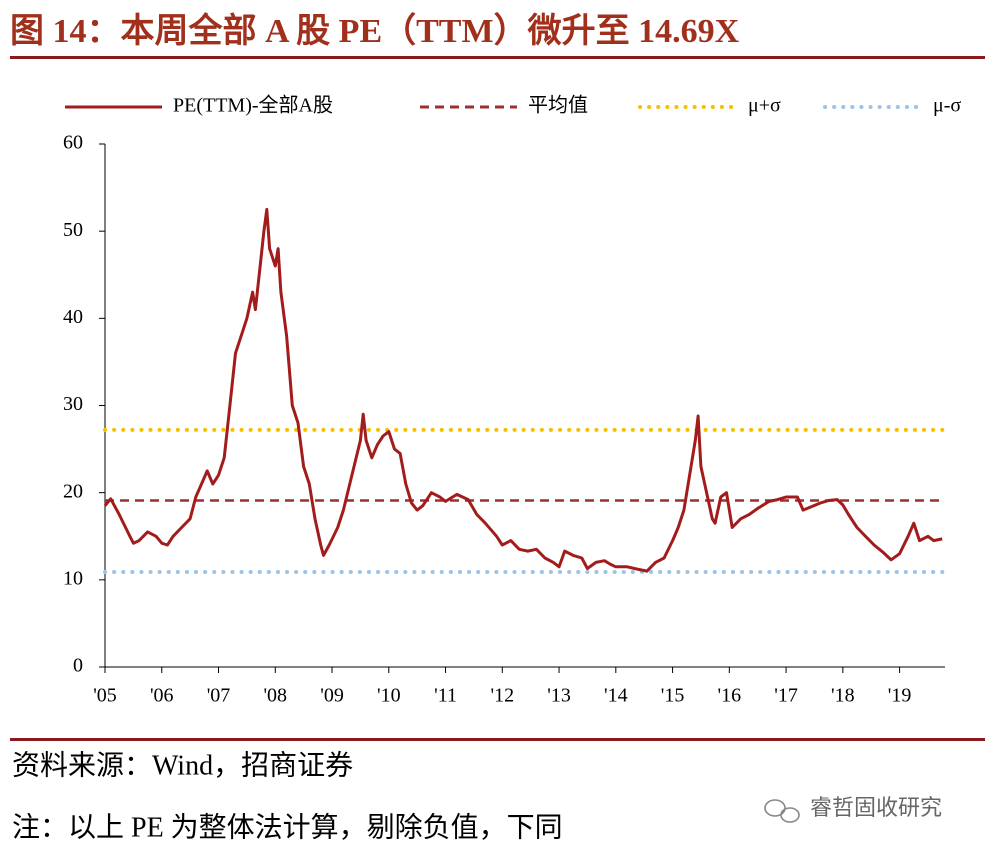  What do you see at coordinates (73, 143) in the screenshot?
I see `y-tick-label: 60` at bounding box center [73, 143].